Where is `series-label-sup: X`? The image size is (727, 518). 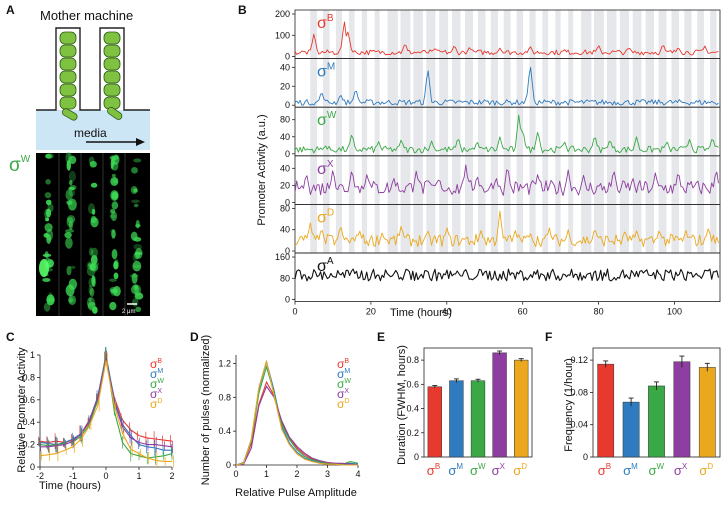 series-label-sup: X is located at coordinates (330, 164).